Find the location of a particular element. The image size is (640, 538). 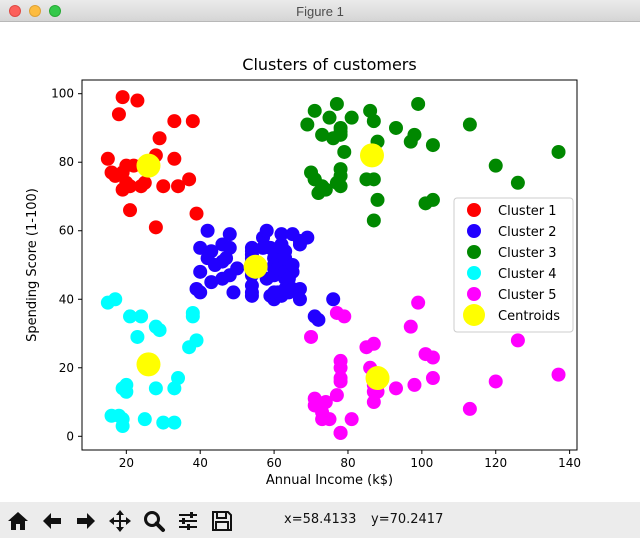

home-icon is located at coordinates (18, 521).